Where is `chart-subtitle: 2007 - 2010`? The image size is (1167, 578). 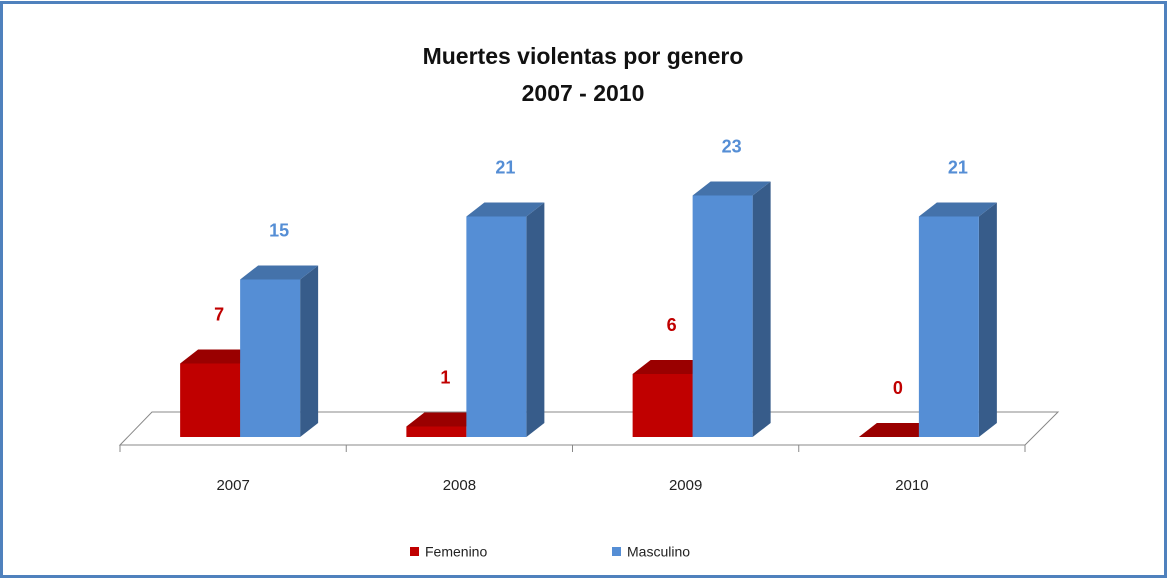
chart-subtitle: 2007 - 2010 is located at coordinates (583, 93).